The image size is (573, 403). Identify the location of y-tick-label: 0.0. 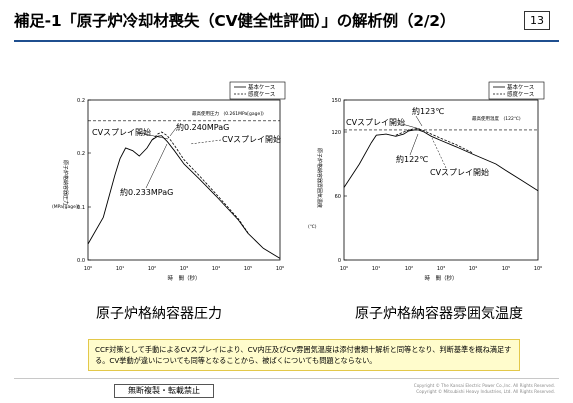
(81, 261).